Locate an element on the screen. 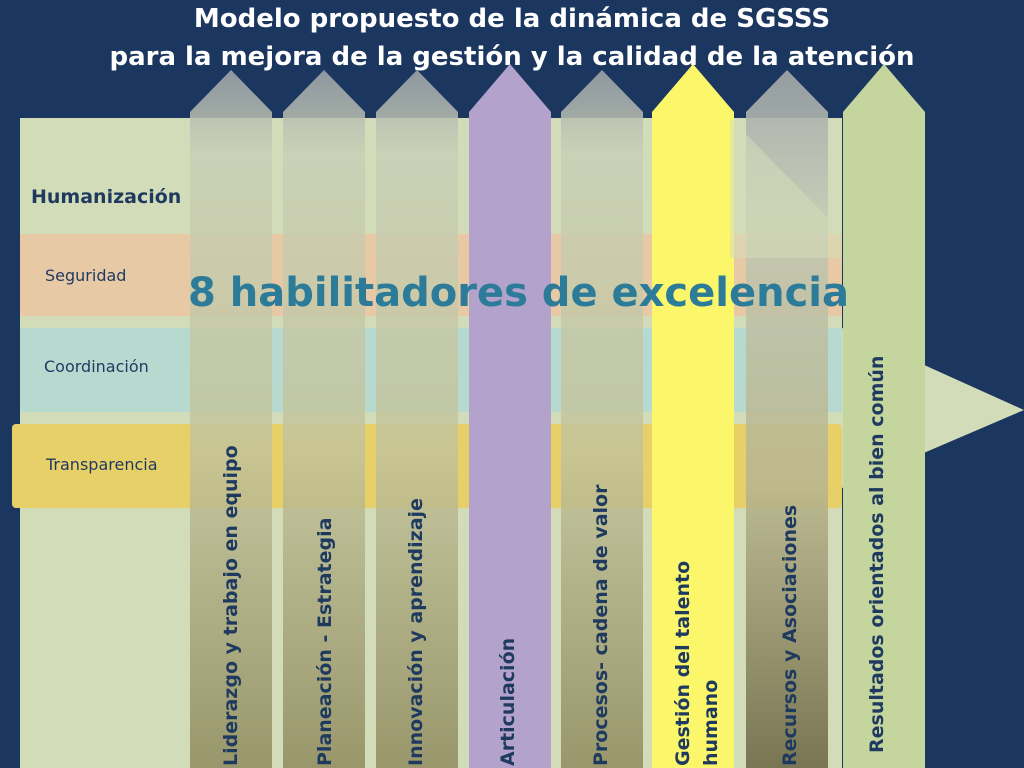 This screenshot has height=768, width=1024. label-transparencia: Transparencia is located at coordinates (102, 464).